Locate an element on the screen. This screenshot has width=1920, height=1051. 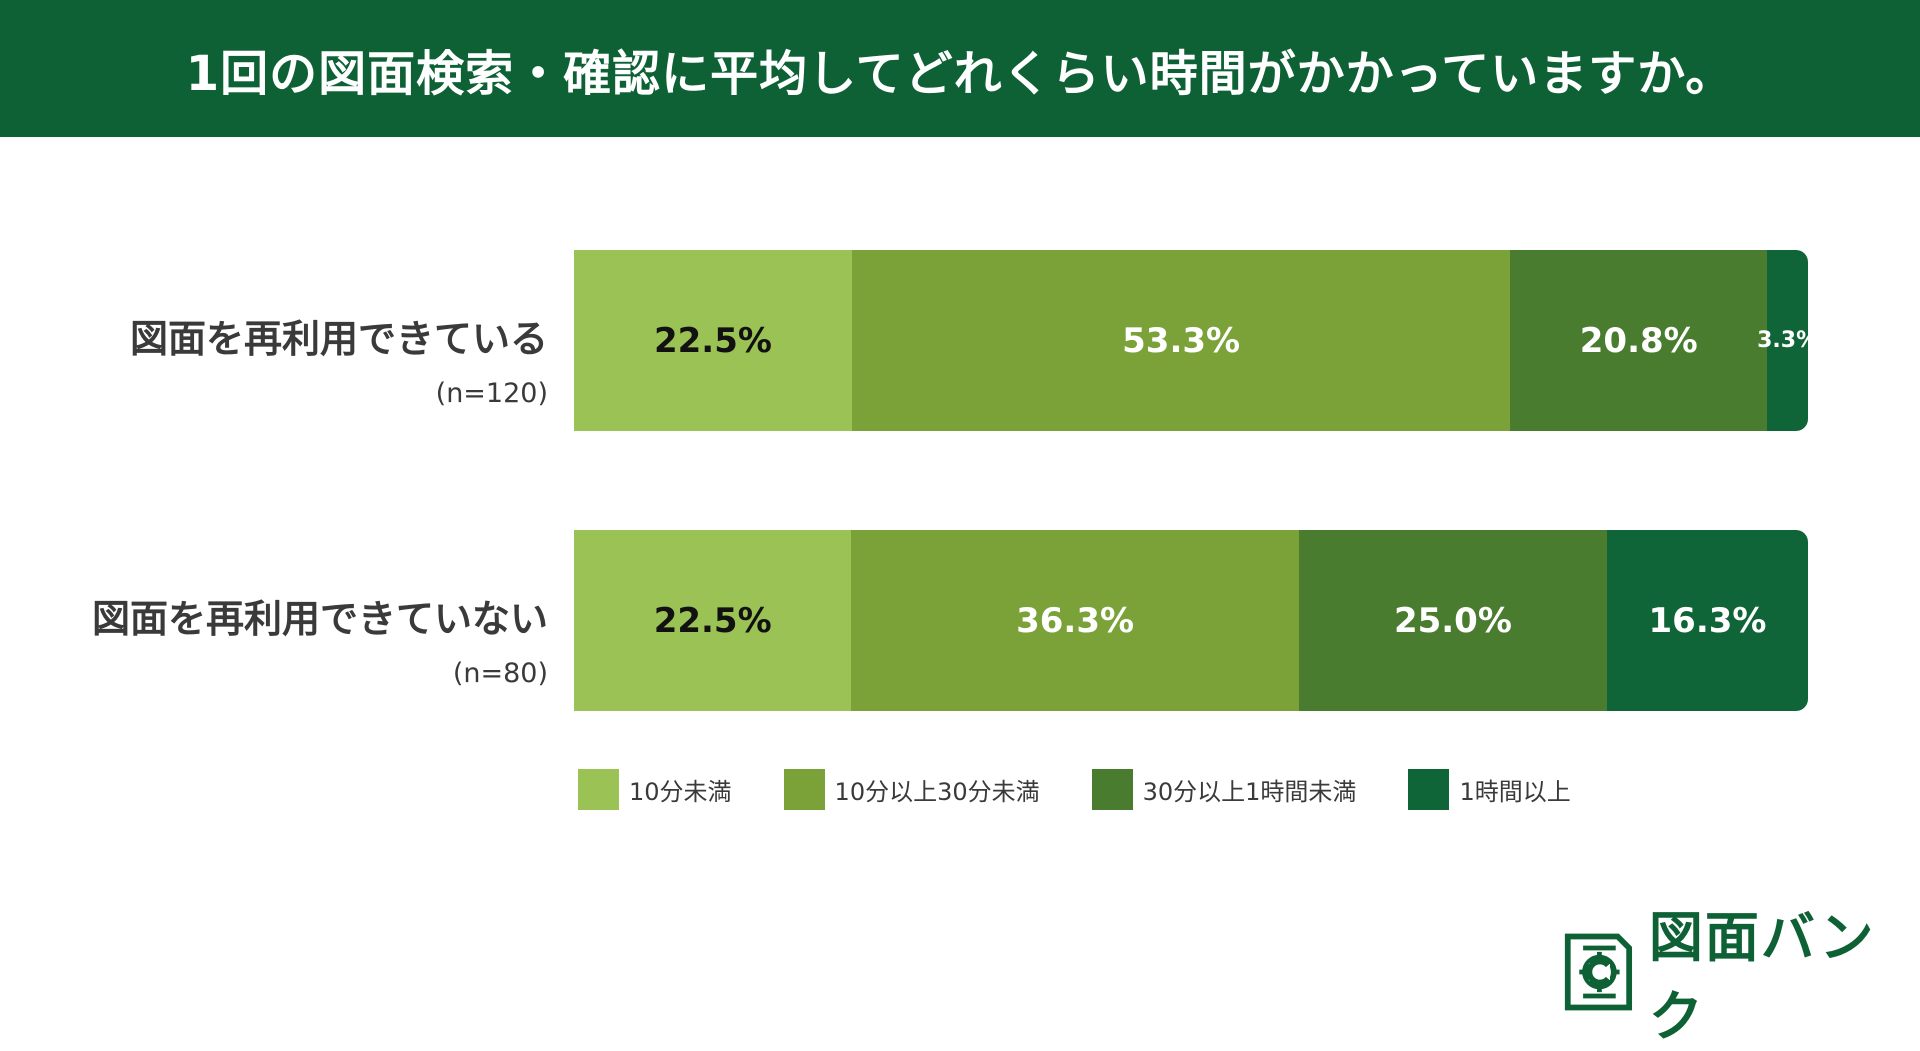
bar-segment: 25.0% is located at coordinates (1453, 620).